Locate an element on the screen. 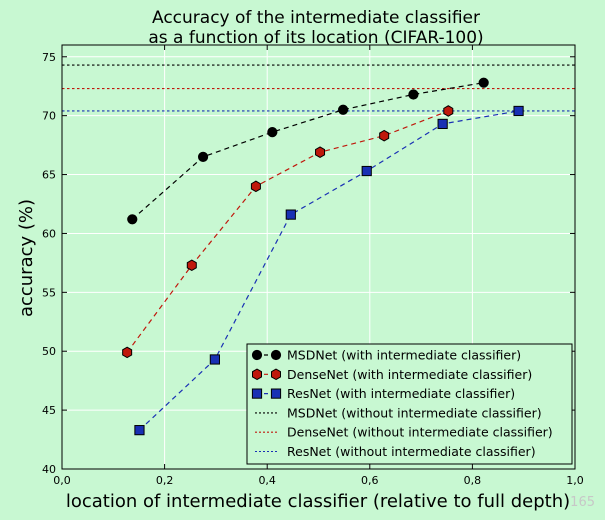 This screenshot has width=605, height=520. y-tick-label-3: 55 is located at coordinates (49, 292).